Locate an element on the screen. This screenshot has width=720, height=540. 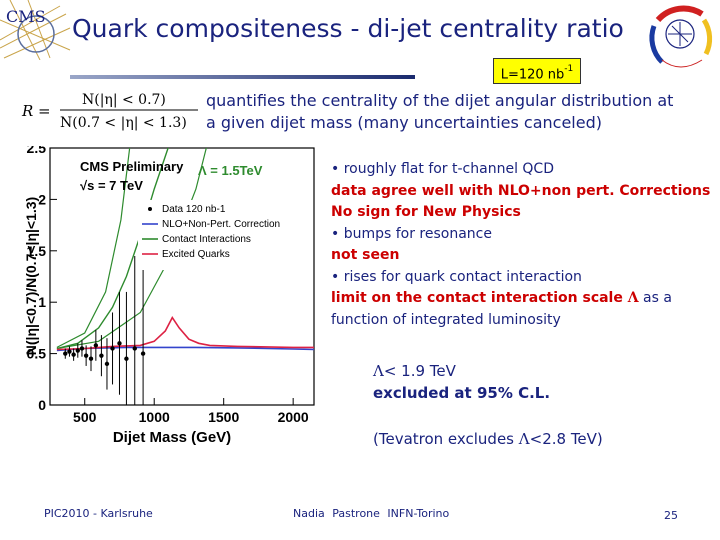
formula-denominator: N(0.7 < |η| < 1.3) is located at coordinates (123, 123).